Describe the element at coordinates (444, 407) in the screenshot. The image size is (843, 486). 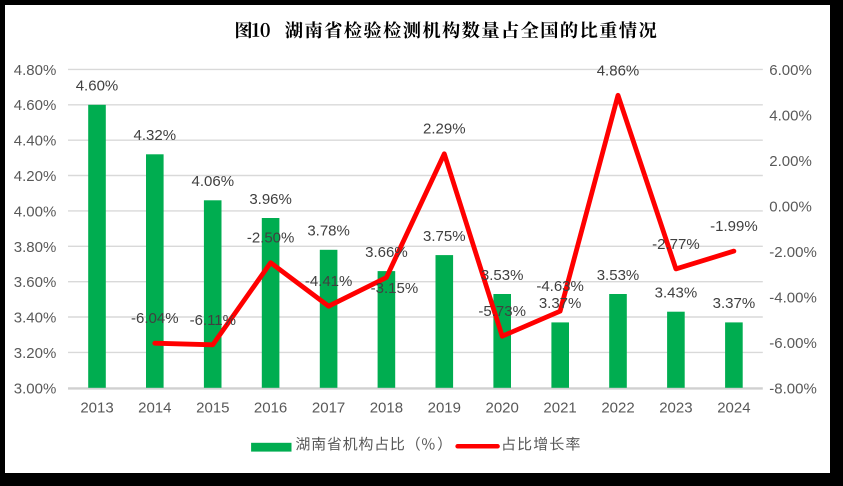
I see `svg-text: 2019` at that location.